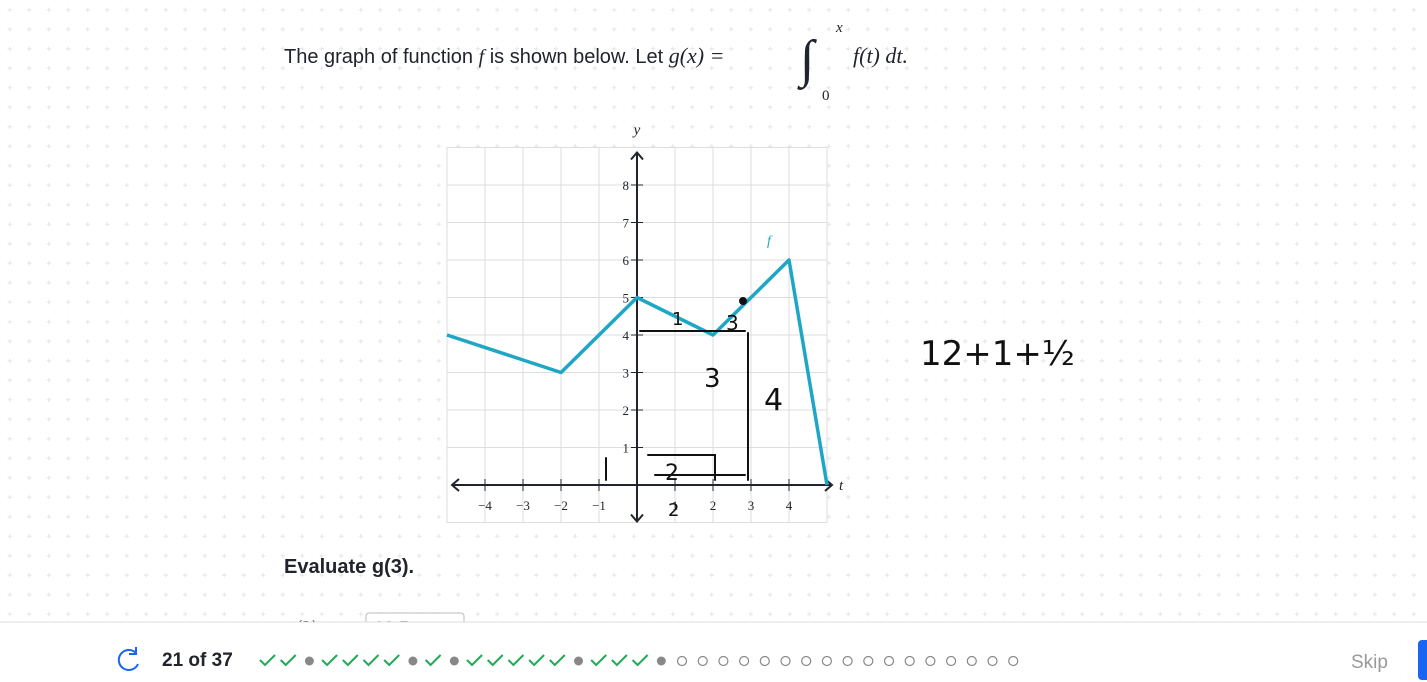 The width and height of the screenshot is (1427, 682). What do you see at coordinates (626, 335) in the screenshot?
I see `y-tick-label: 4` at bounding box center [626, 335].